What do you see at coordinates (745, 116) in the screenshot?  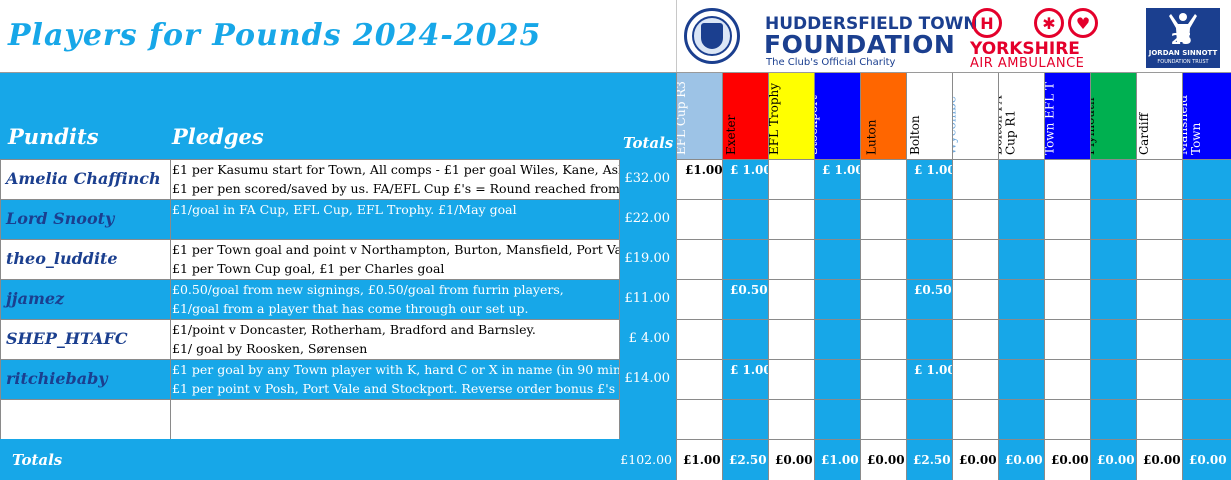 I see `column-header-2: Exeter` at bounding box center [745, 116].